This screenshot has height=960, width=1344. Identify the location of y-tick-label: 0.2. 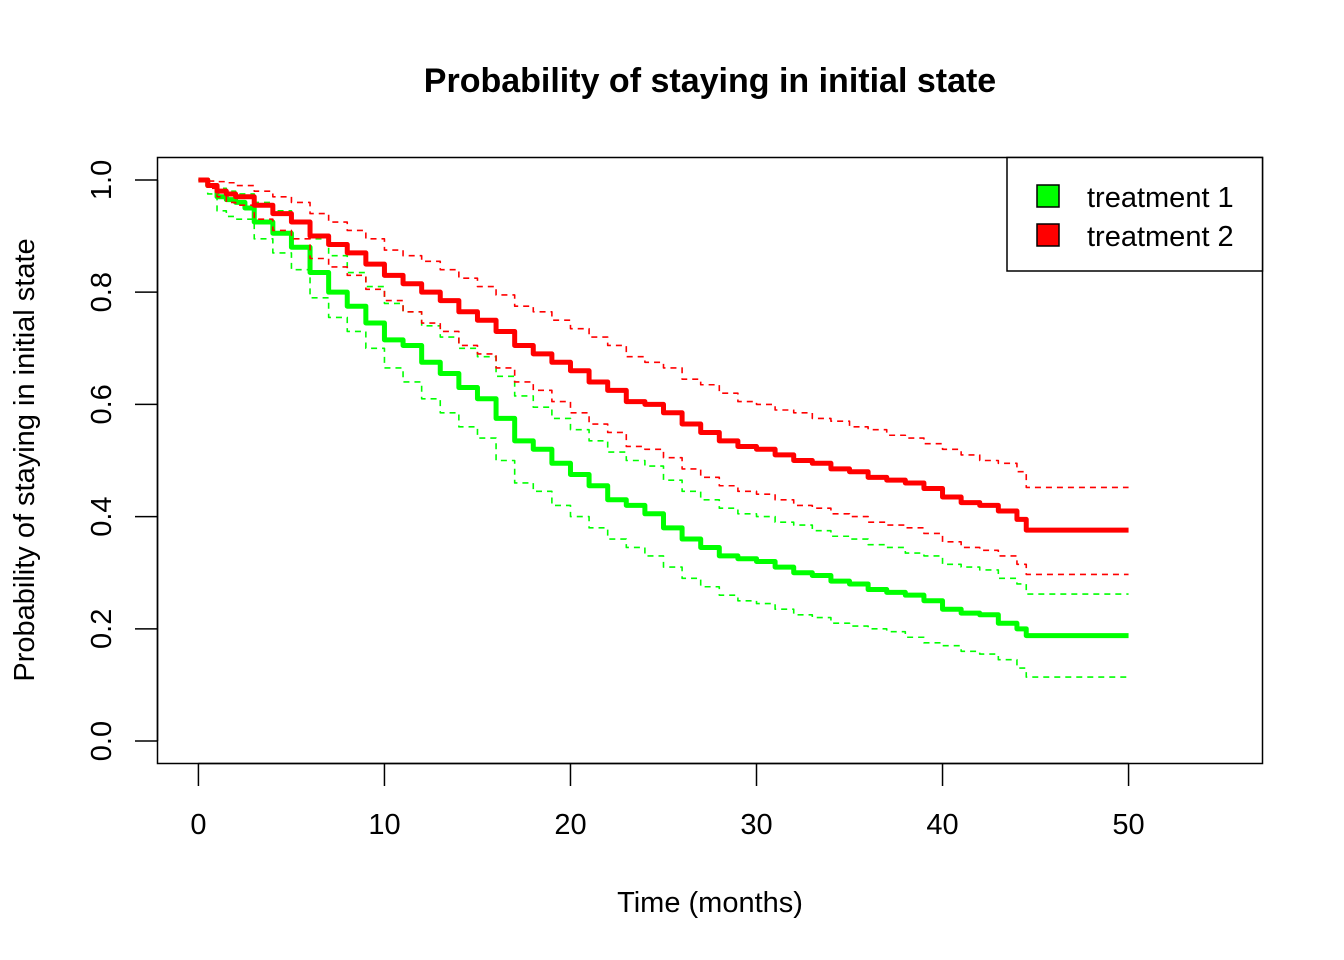
(102, 629).